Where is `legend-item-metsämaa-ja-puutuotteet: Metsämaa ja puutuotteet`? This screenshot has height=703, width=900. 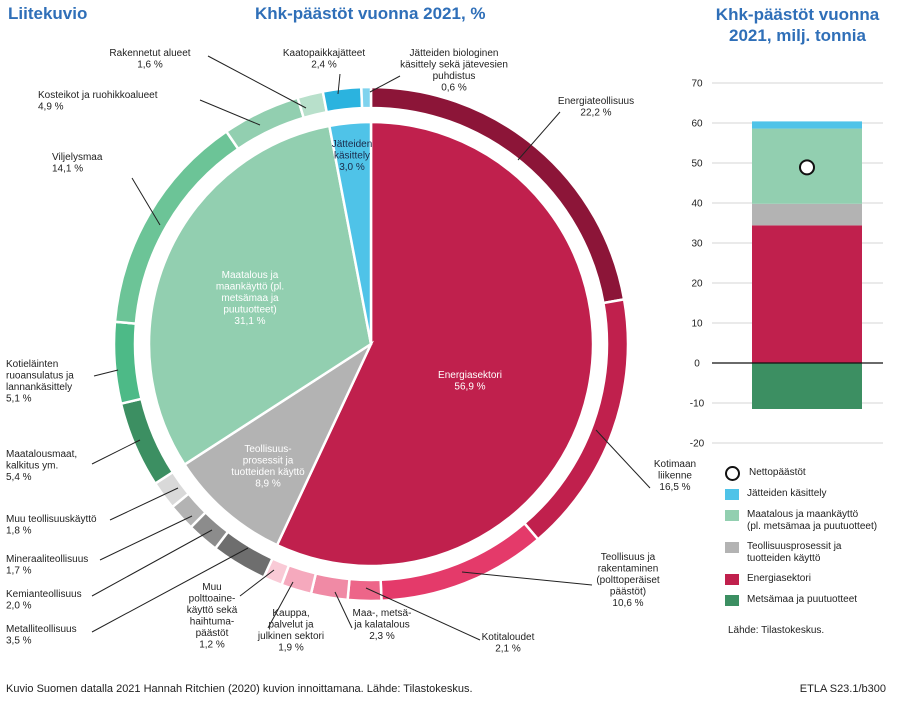
legend-item-metsämaa-ja-puutuotteet: Metsämaa ja puutuotteet is located at coordinates (801, 601).